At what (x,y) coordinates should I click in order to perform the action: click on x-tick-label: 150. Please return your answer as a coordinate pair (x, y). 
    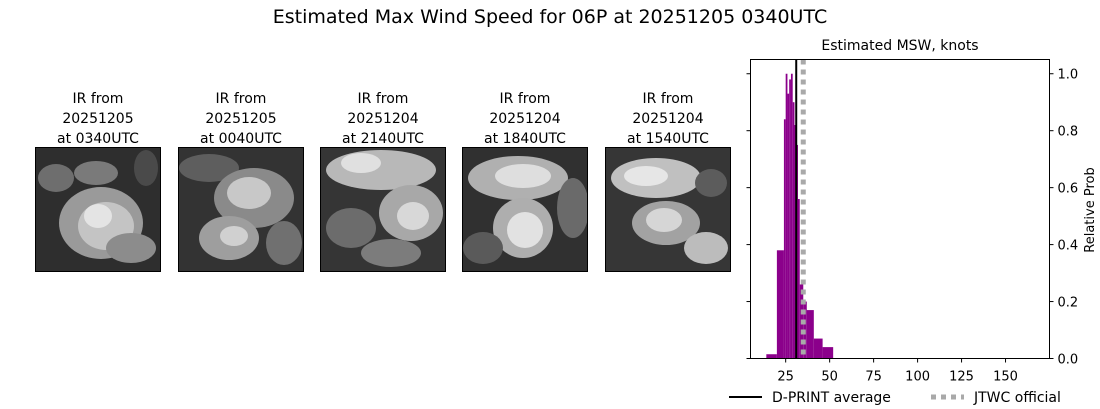
    Looking at the image, I should click on (1005, 377).